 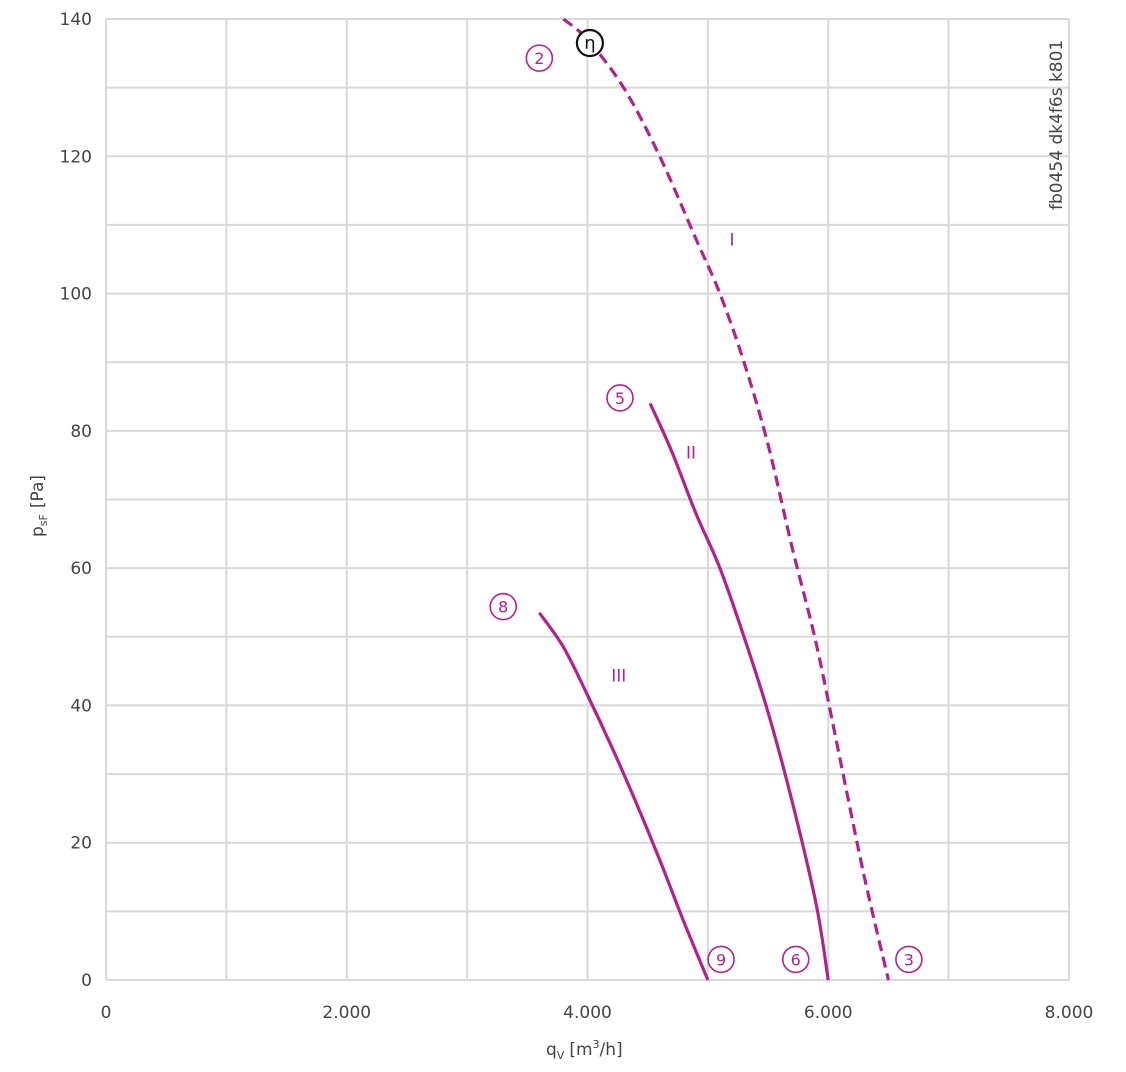 I want to click on marker-label: 2, so click(x=539, y=58).